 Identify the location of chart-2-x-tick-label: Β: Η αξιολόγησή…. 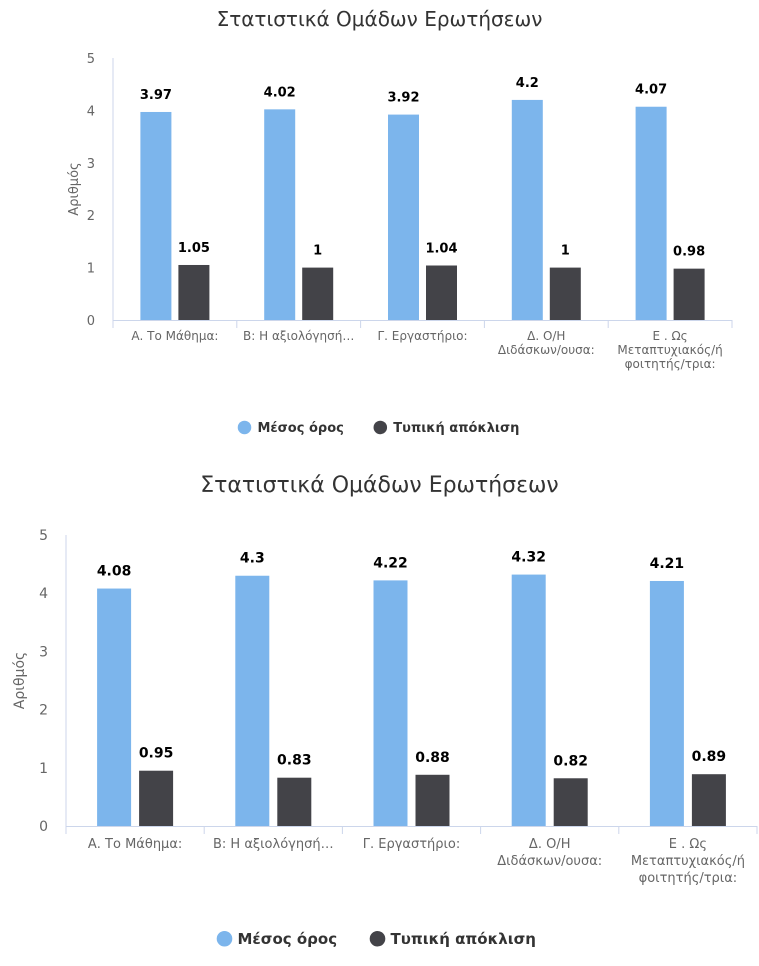
(273, 844).